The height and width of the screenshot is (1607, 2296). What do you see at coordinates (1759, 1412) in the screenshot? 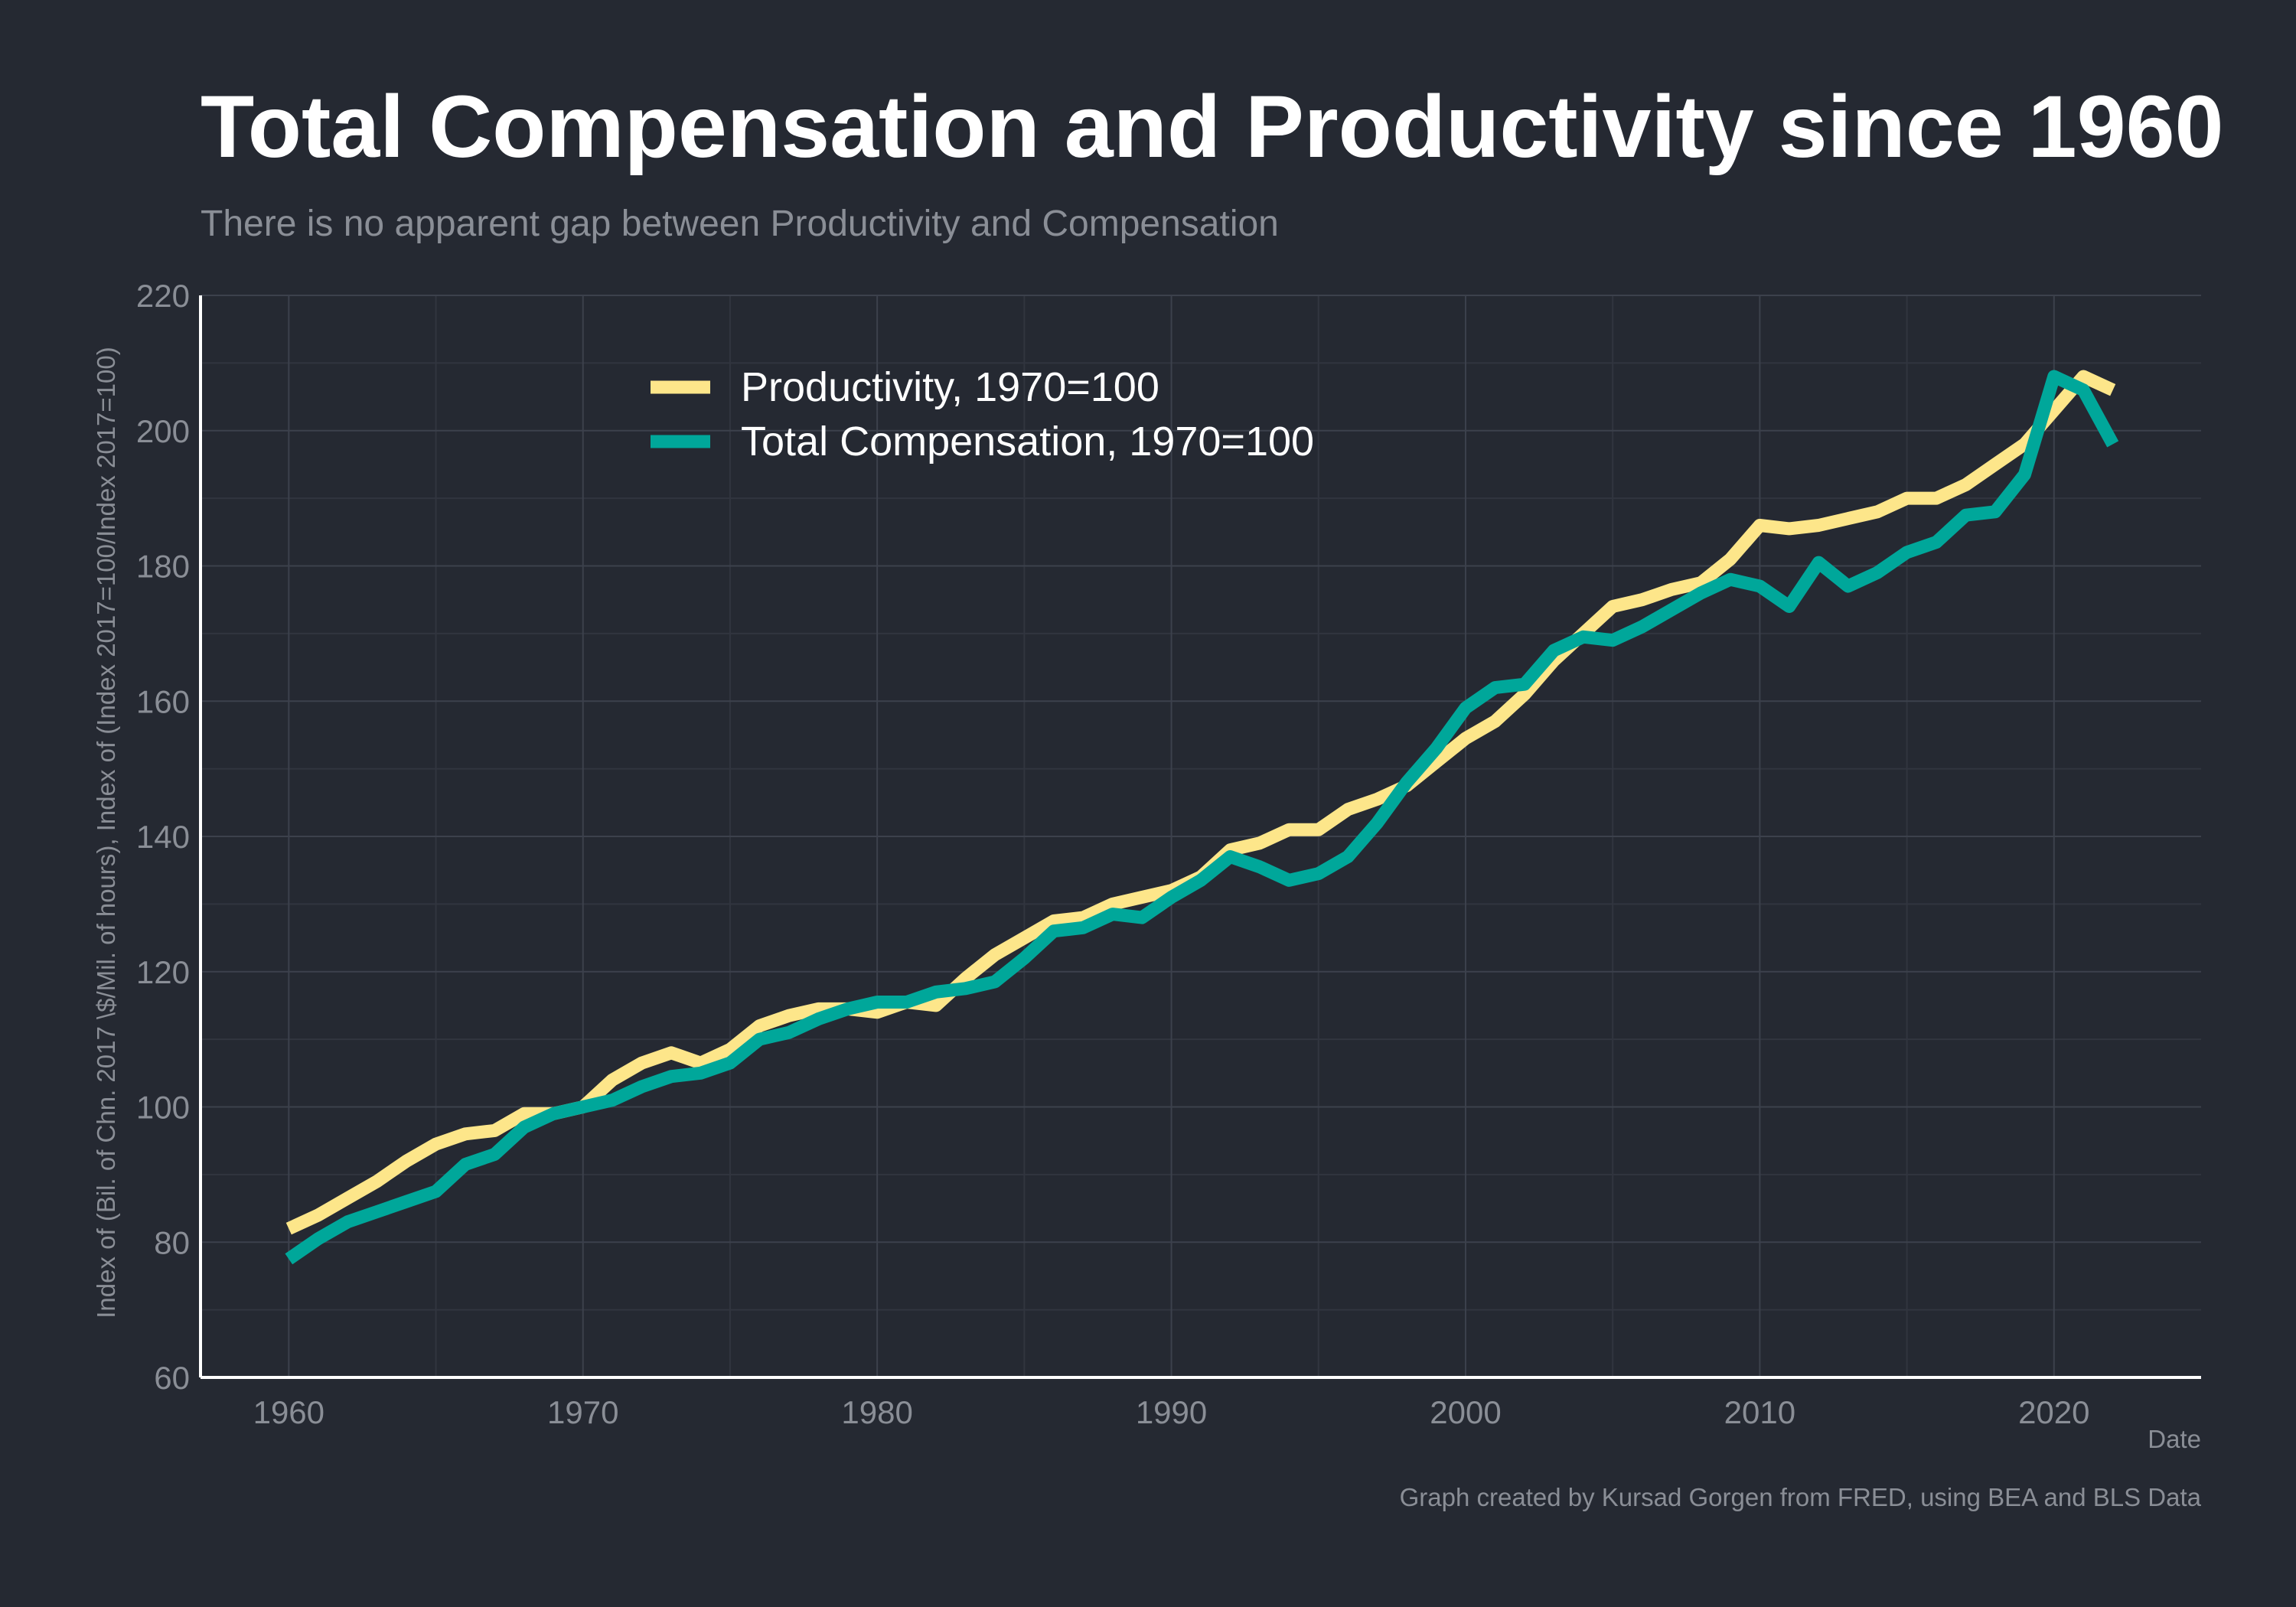
I see `x-tick-label: 2010` at bounding box center [1759, 1412].